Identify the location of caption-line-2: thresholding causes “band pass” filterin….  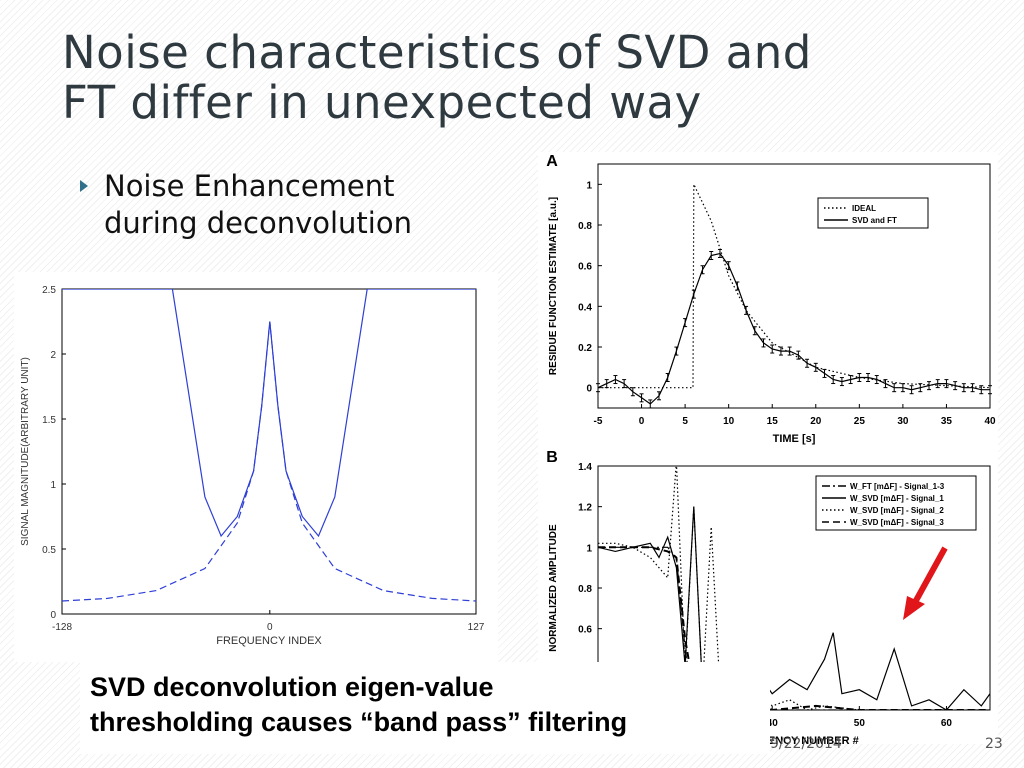
(359, 722).